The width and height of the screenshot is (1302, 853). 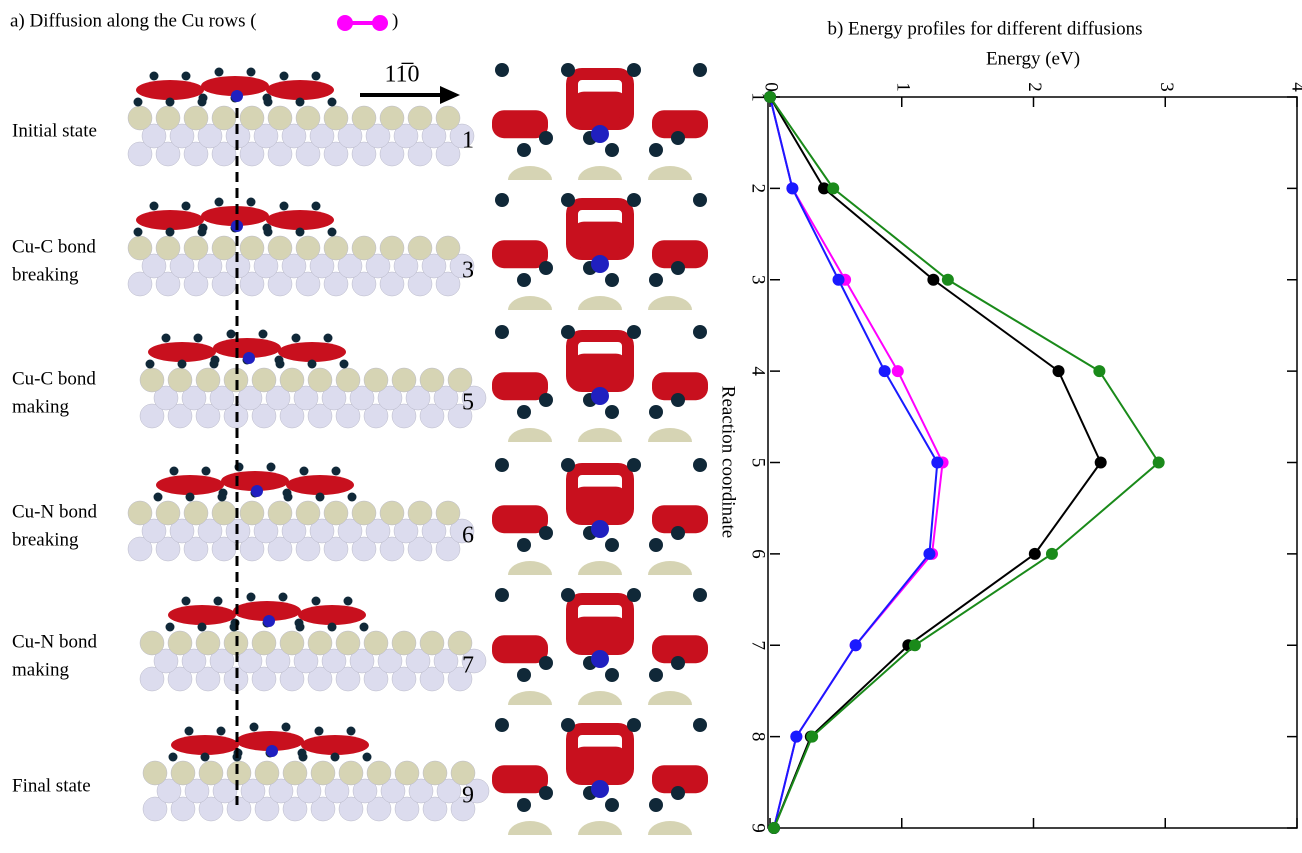 What do you see at coordinates (51, 785) in the screenshot?
I see `state-label: Final state` at bounding box center [51, 785].